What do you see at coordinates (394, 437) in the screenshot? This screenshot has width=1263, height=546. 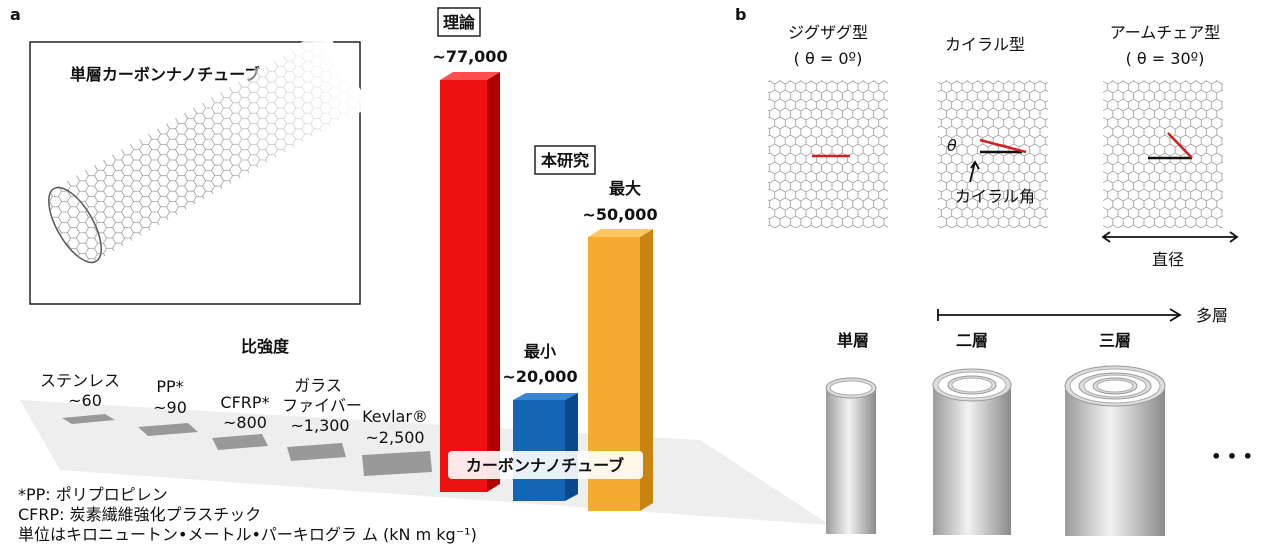 I see `material-value: ~2,500` at bounding box center [394, 437].